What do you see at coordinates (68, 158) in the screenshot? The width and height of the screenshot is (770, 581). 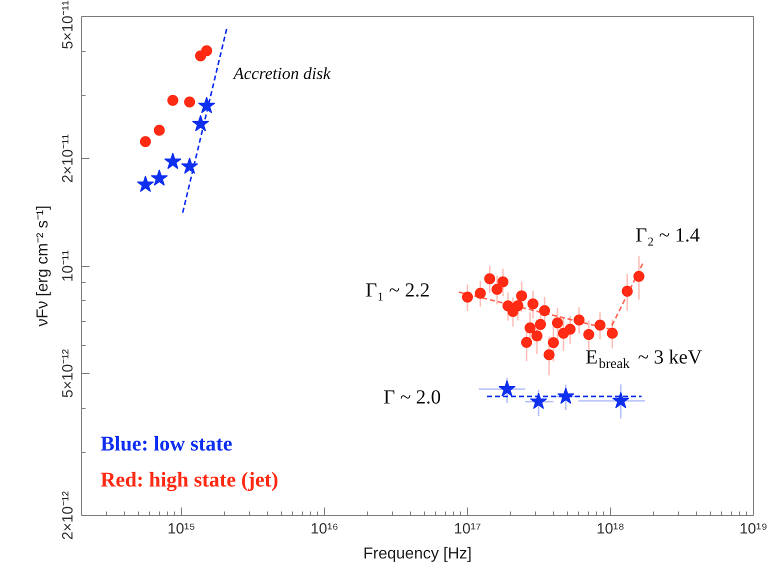 I see `y-tick-label: 2×10⁻¹¹` at bounding box center [68, 158].